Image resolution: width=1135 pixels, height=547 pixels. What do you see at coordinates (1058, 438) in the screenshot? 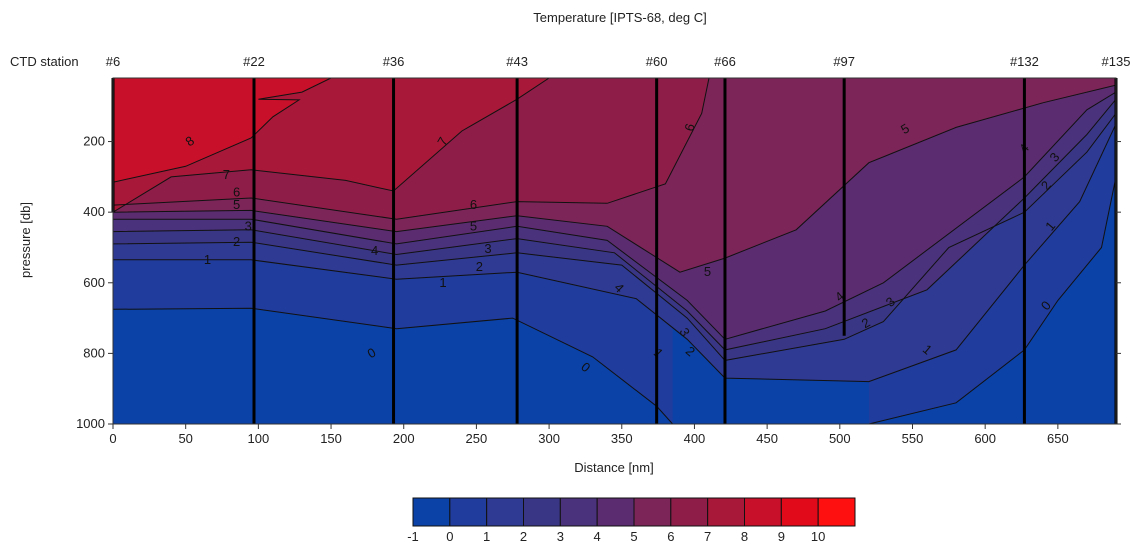
I see `x-tick-label: 650` at bounding box center [1058, 438].